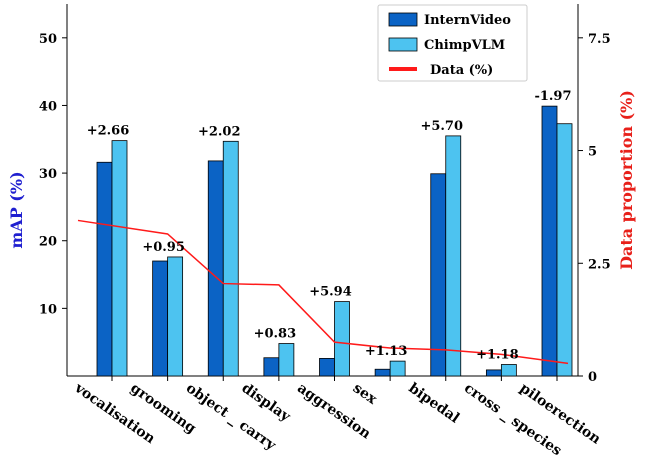  Describe the element at coordinates (592, 377) in the screenshot. I see `right-tick-label-0: 0` at that location.